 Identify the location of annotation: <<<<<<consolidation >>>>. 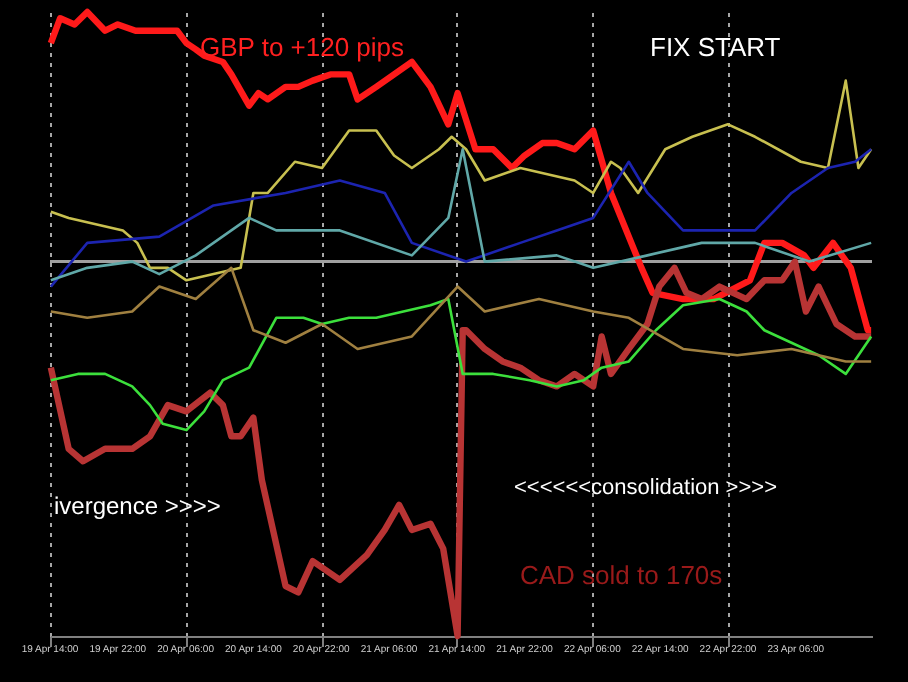
(646, 488).